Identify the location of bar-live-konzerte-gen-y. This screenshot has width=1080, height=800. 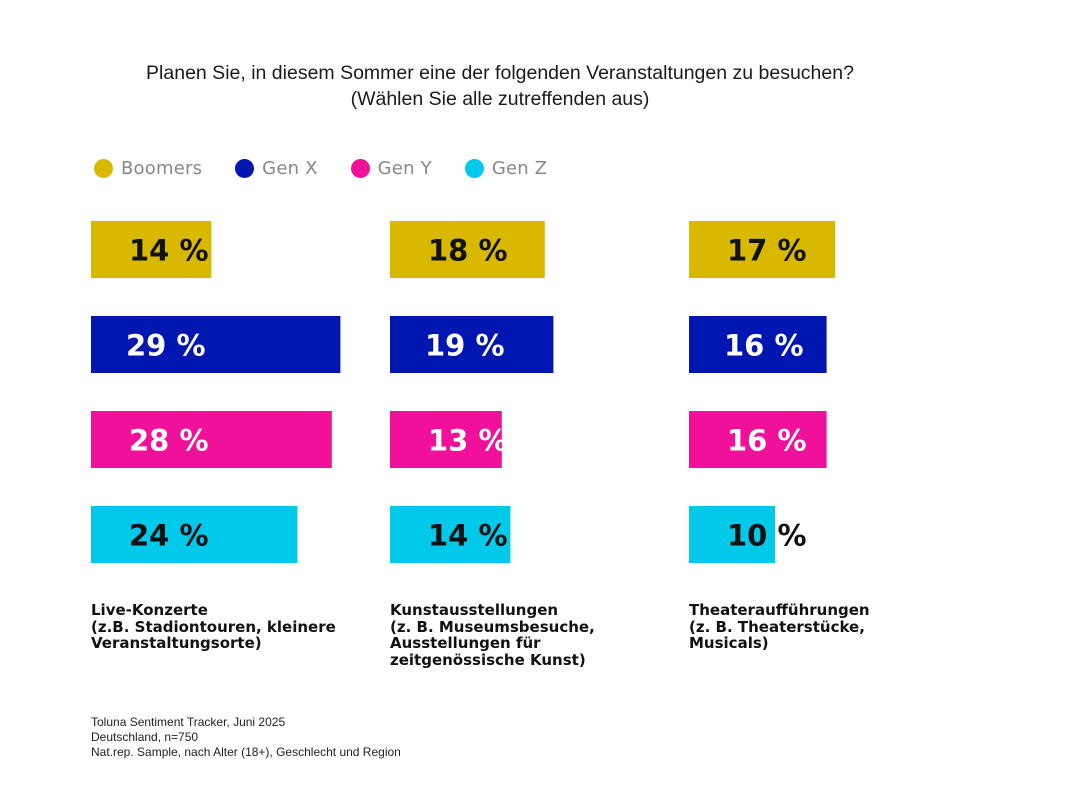
(211, 439).